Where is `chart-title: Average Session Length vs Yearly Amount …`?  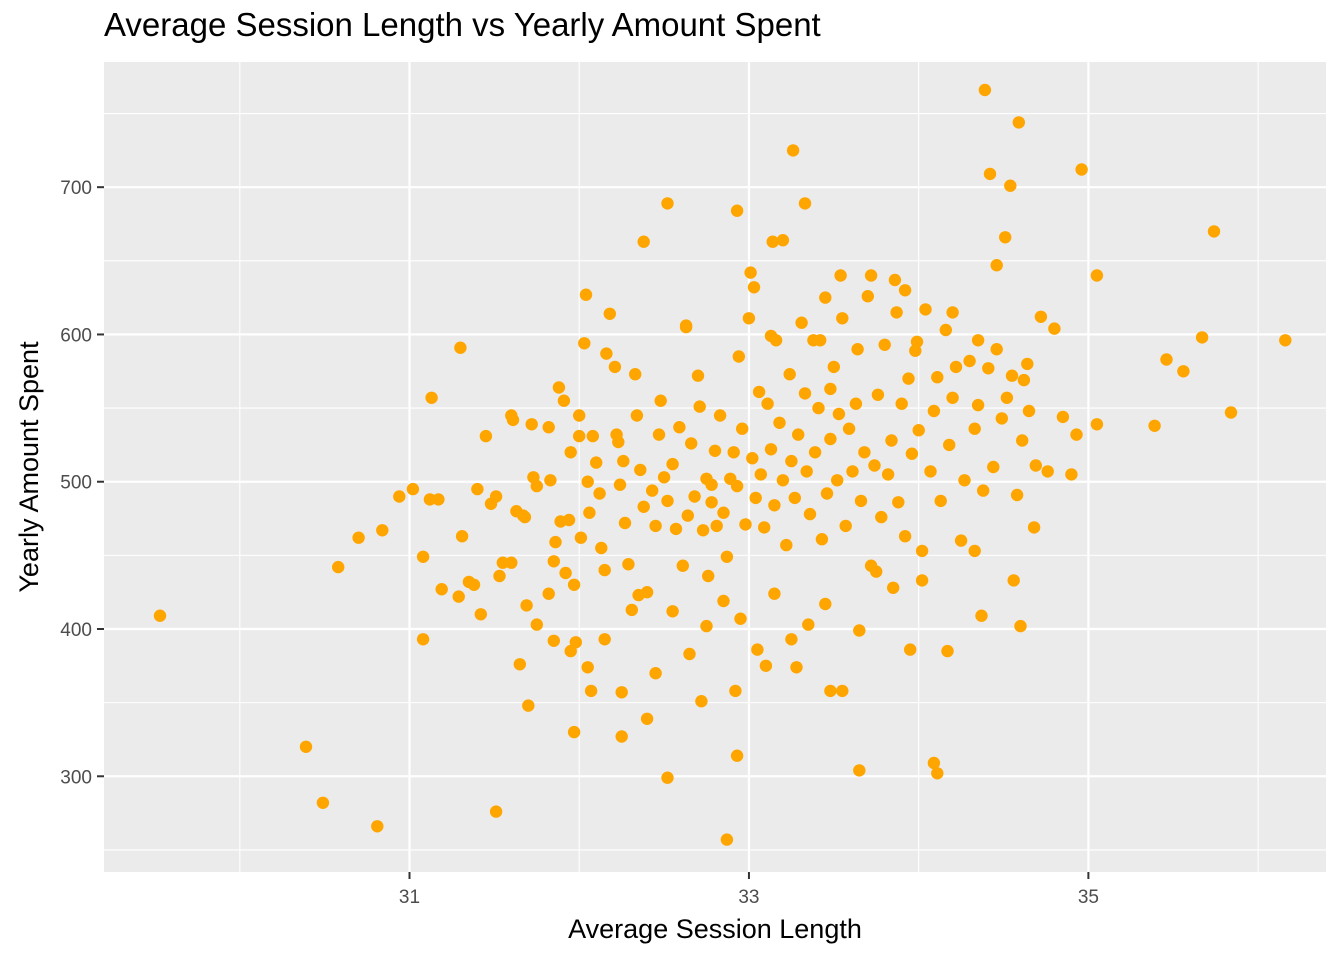 chart-title: Average Session Length vs Yearly Amount … is located at coordinates (462, 24).